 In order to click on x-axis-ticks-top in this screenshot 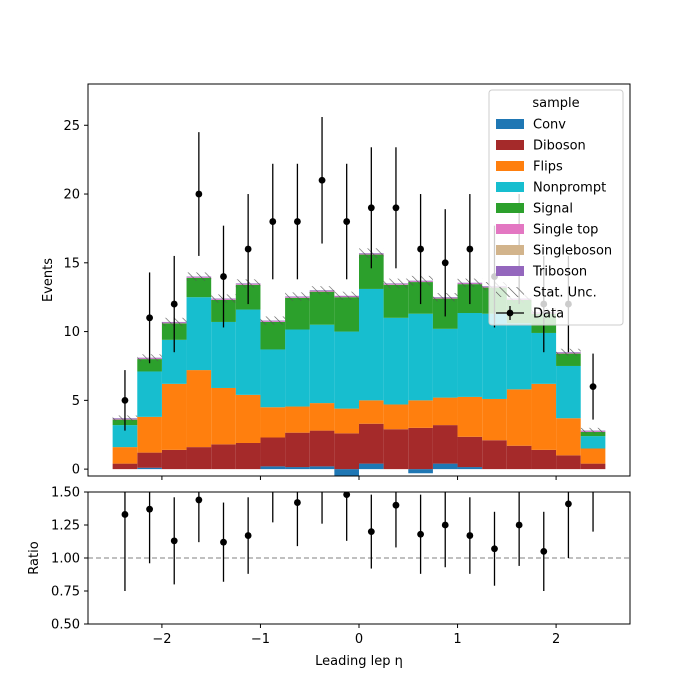, I will do `click(359, 478)`.